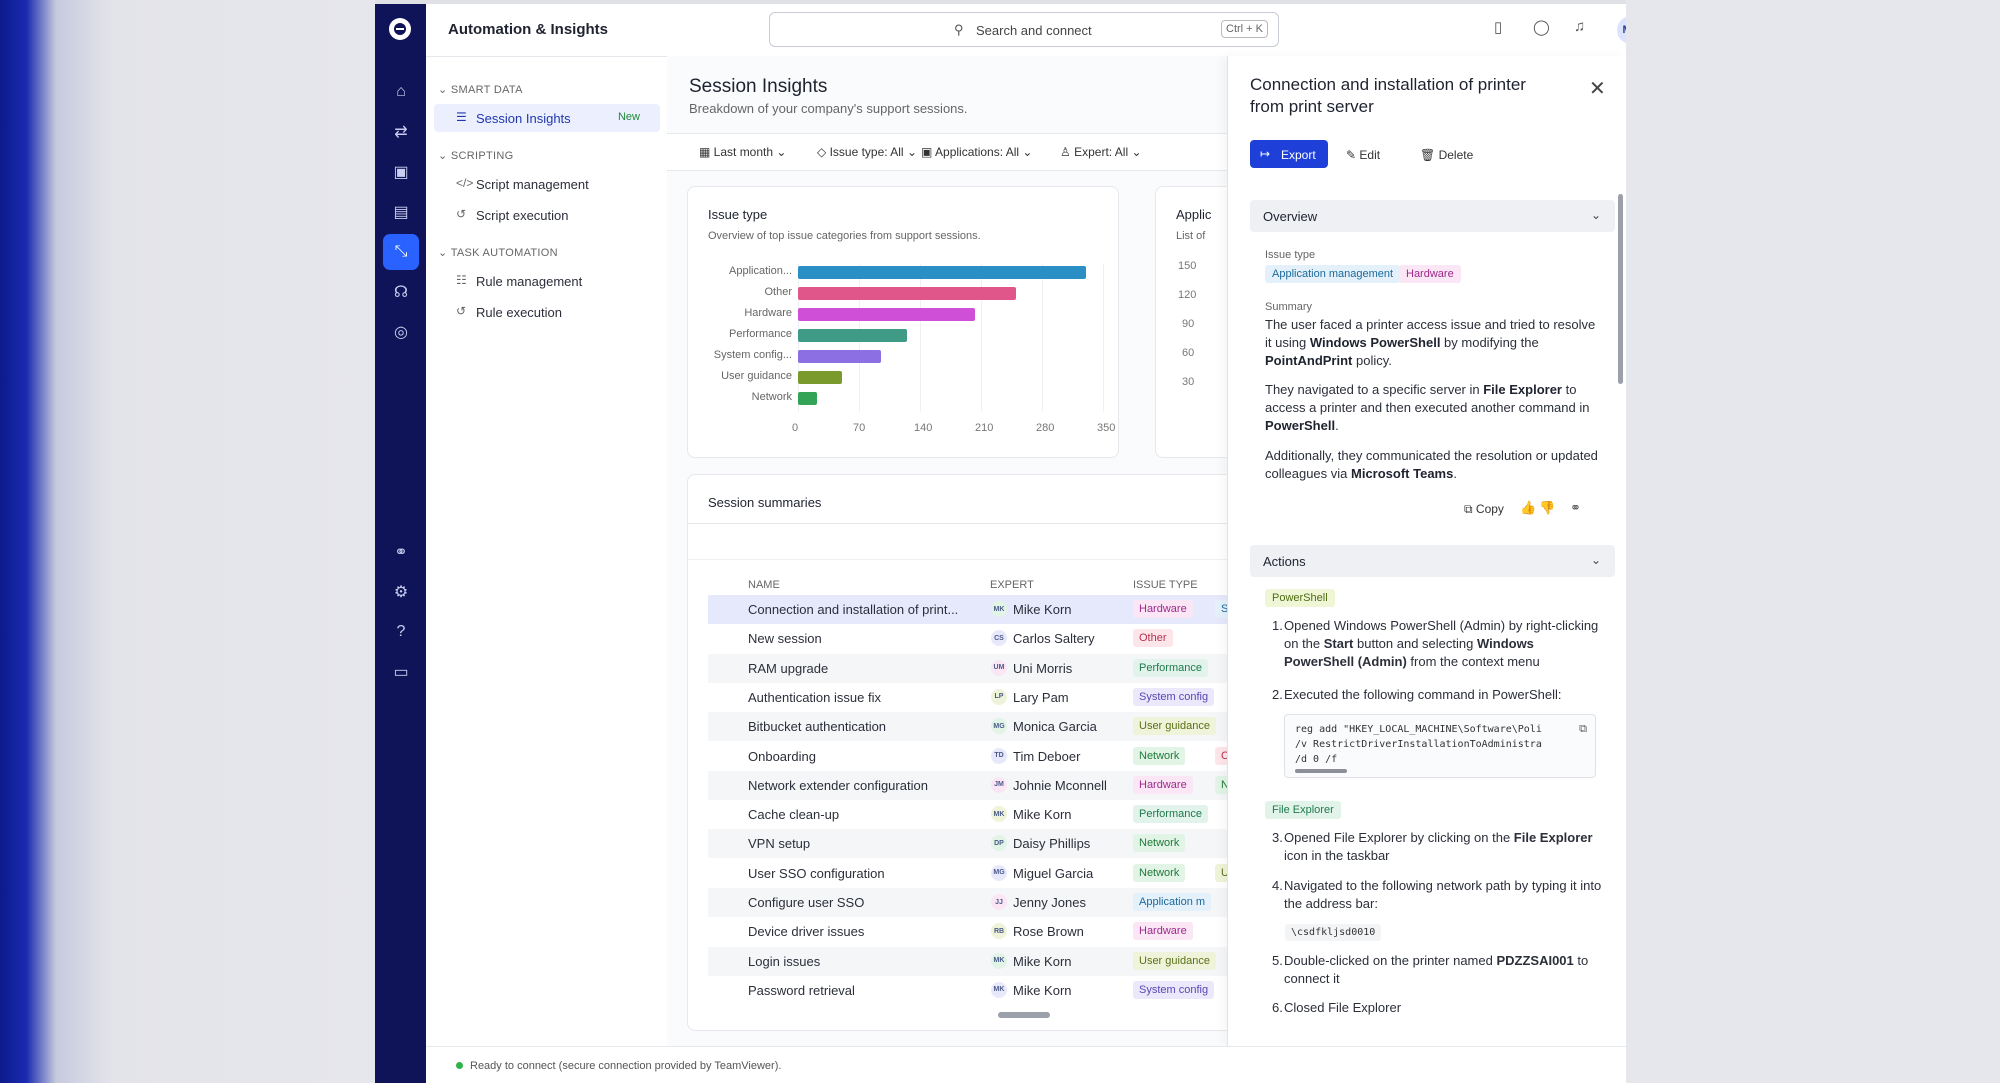 This screenshot has height=1083, width=2000. What do you see at coordinates (764, 585) in the screenshot?
I see `column-header-name: NAME` at bounding box center [764, 585].